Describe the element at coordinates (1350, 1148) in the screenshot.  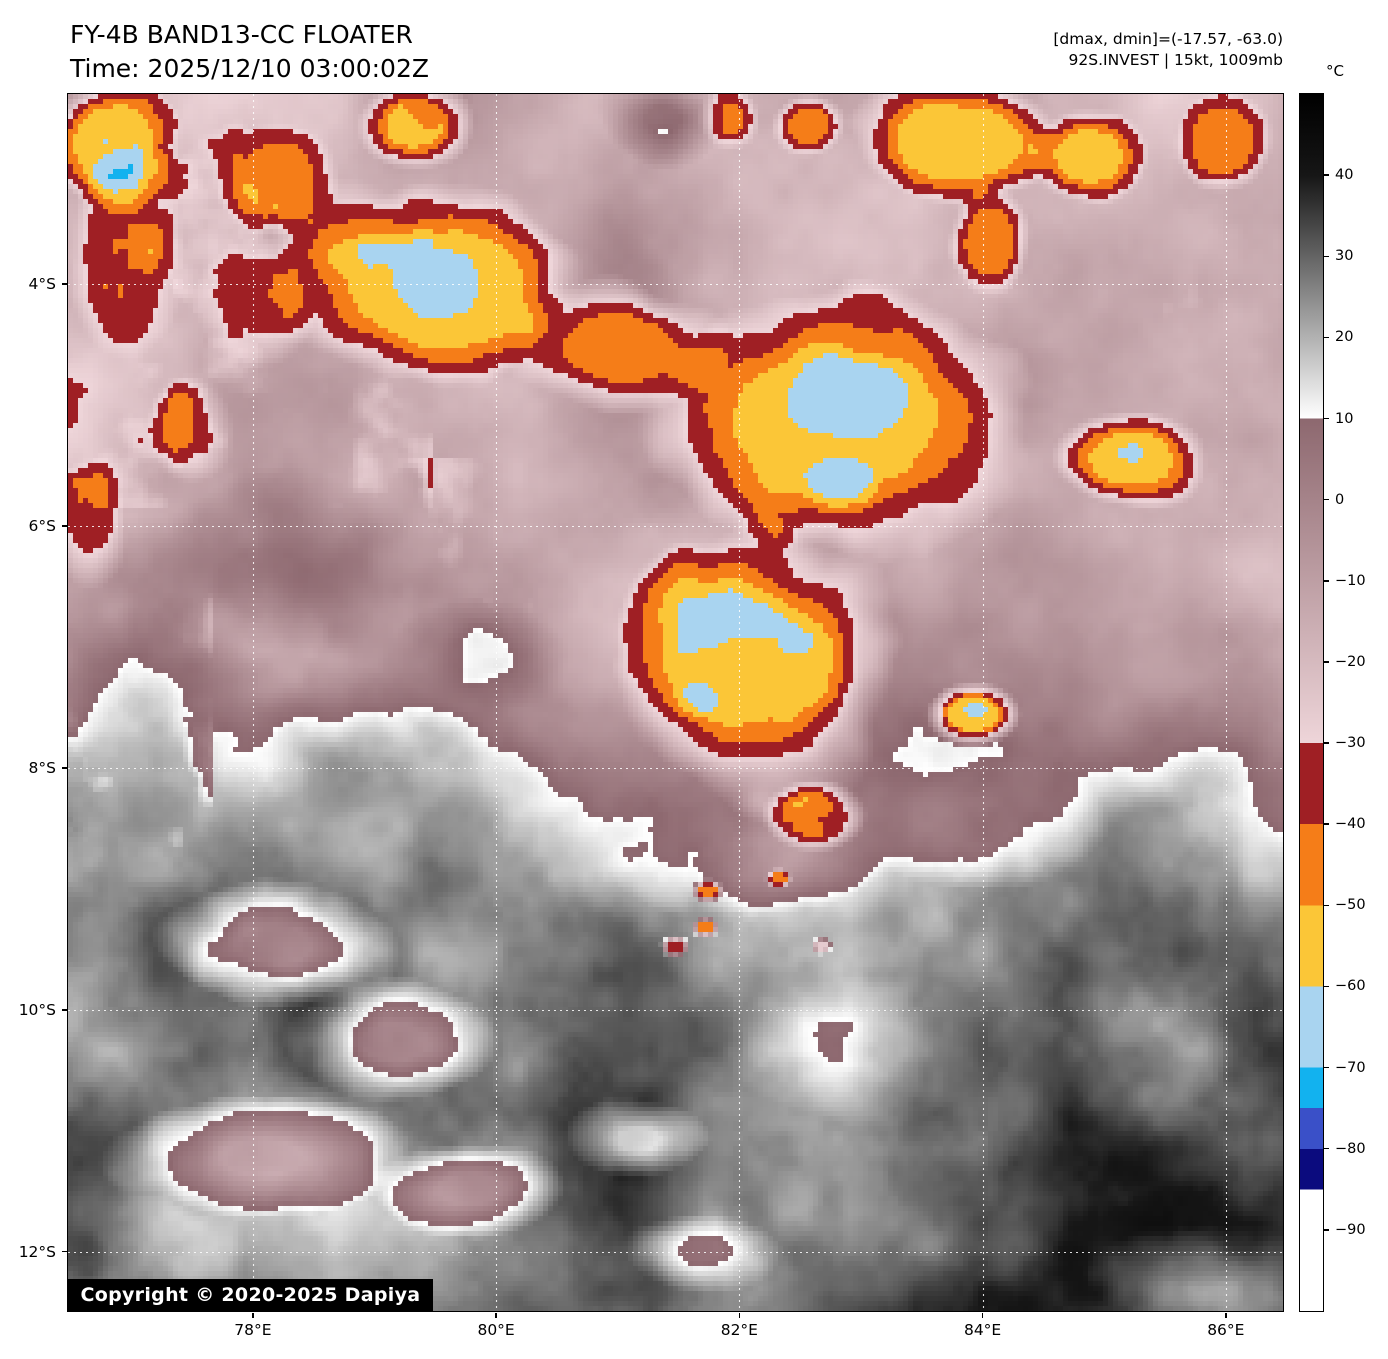
I see `colorbar-tick-label: −80` at that location.